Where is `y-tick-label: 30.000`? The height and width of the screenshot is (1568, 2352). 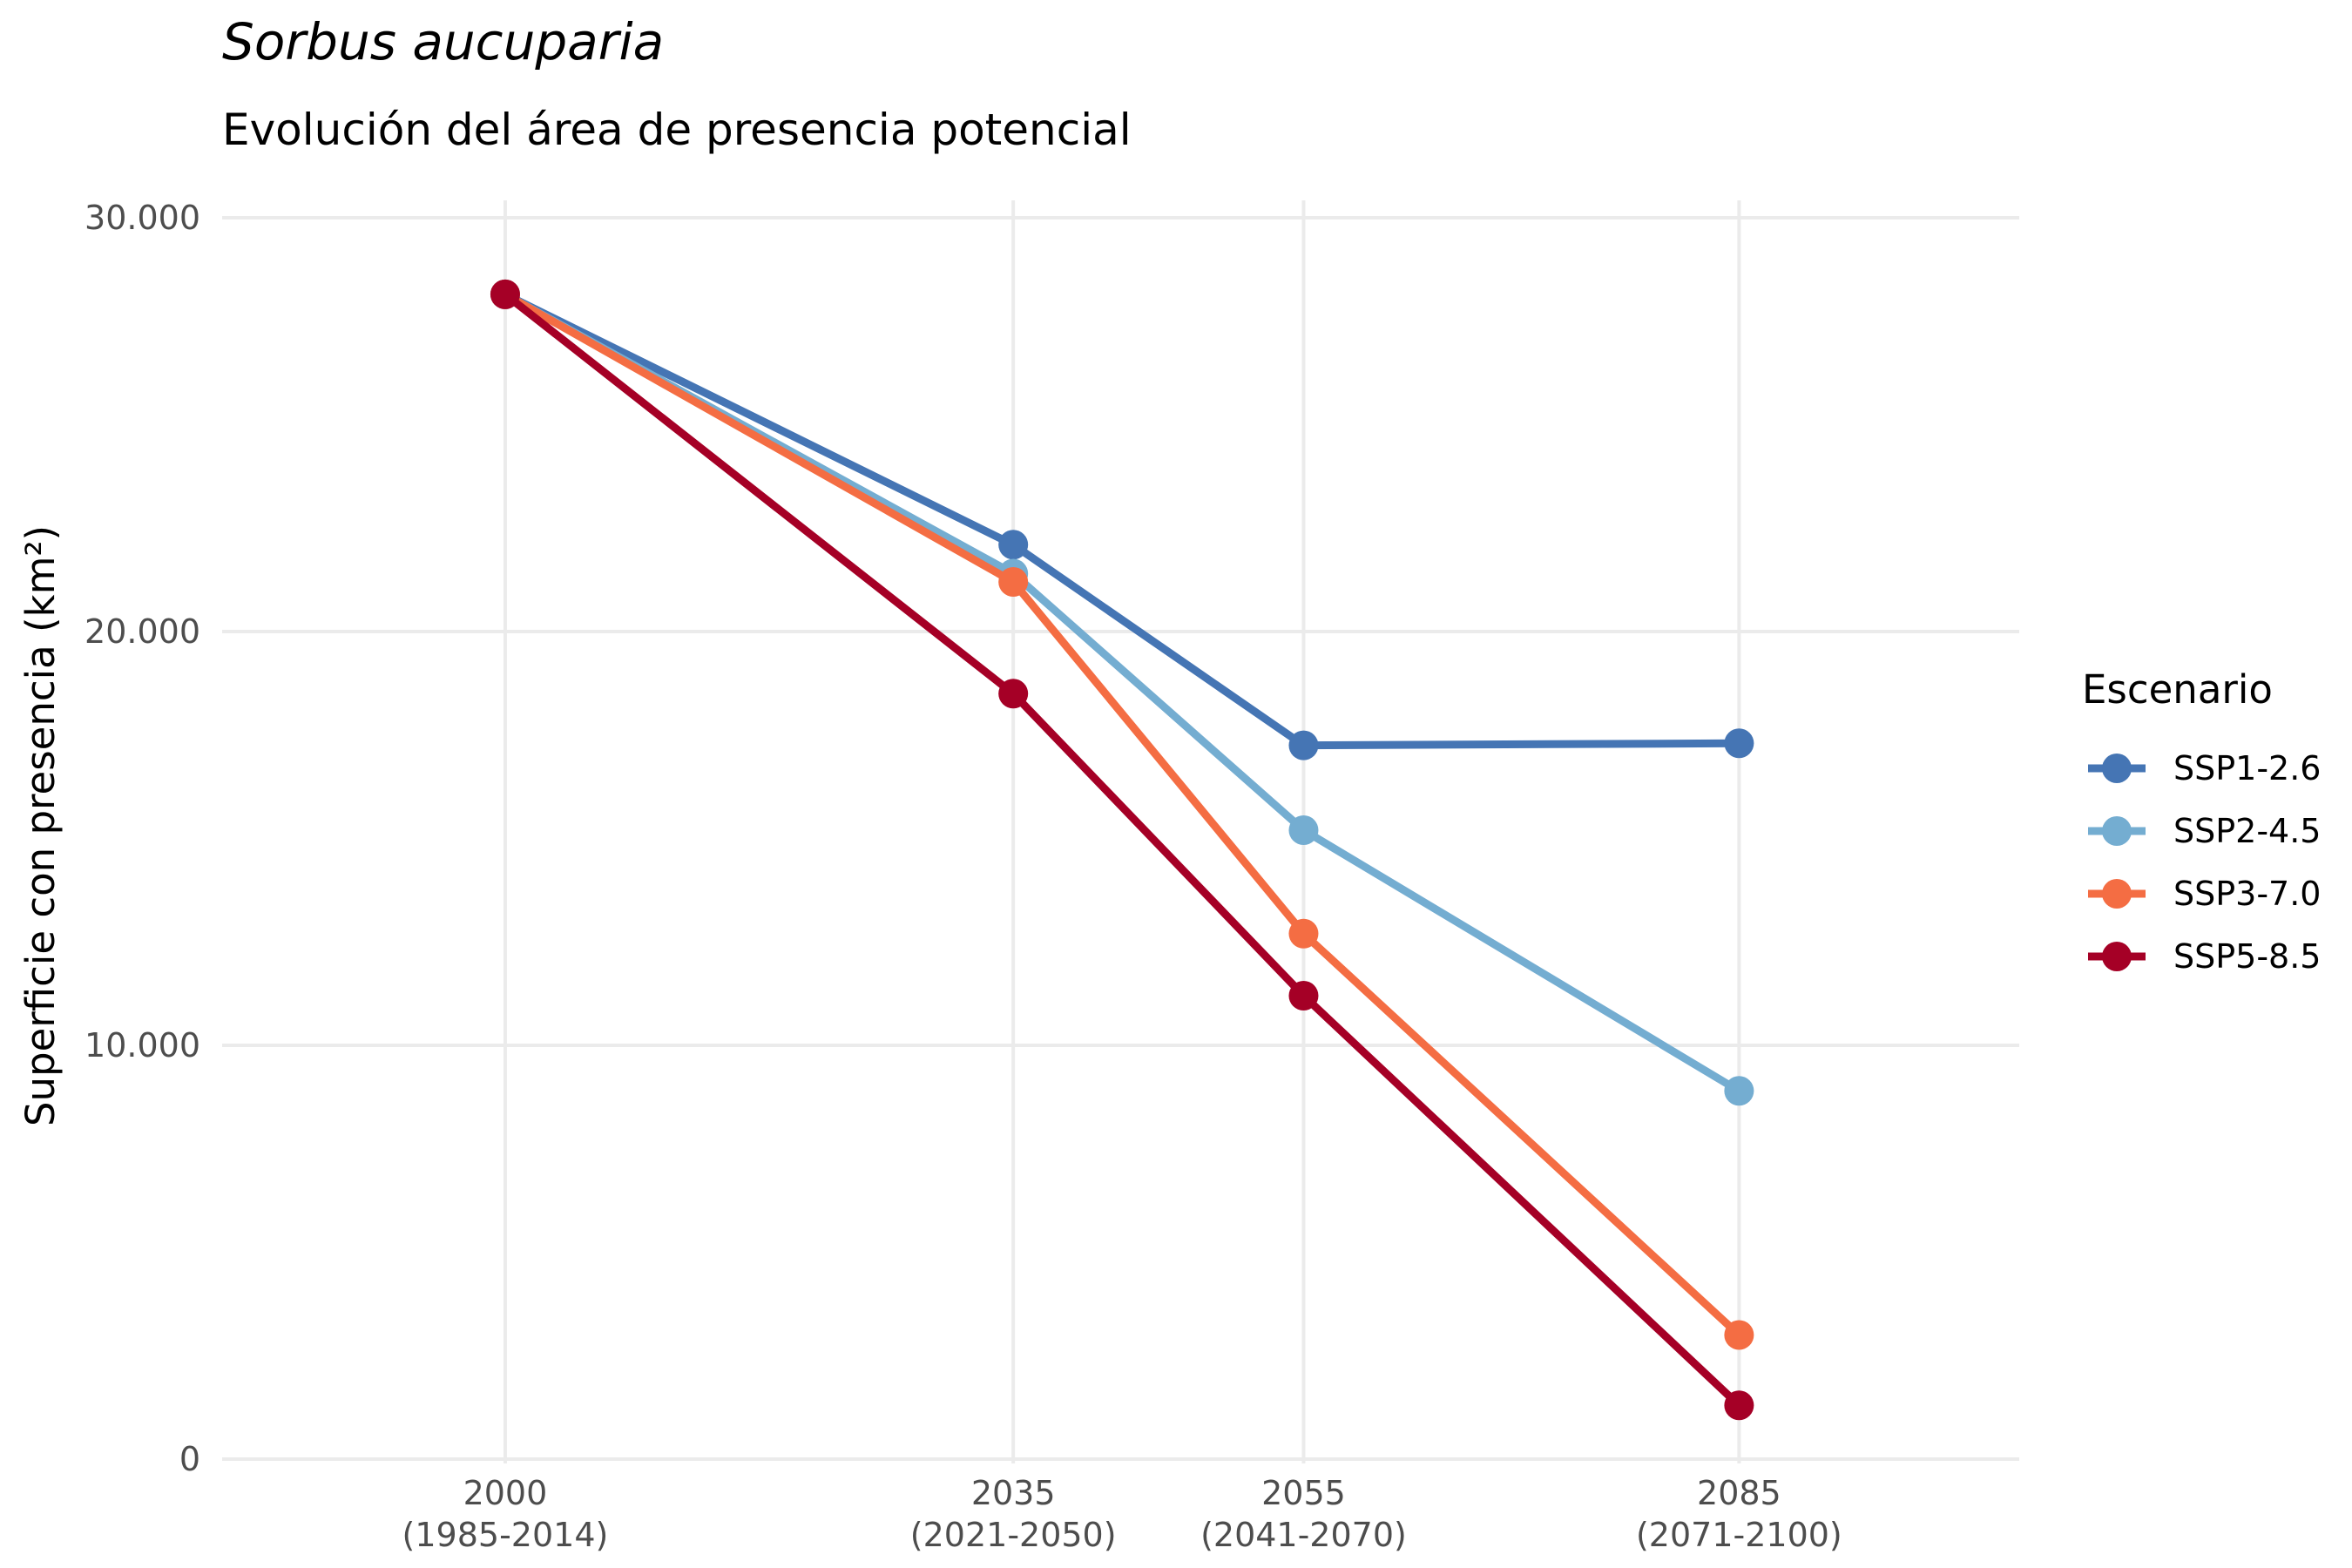
y-tick-label: 30.000 is located at coordinates (142, 218).